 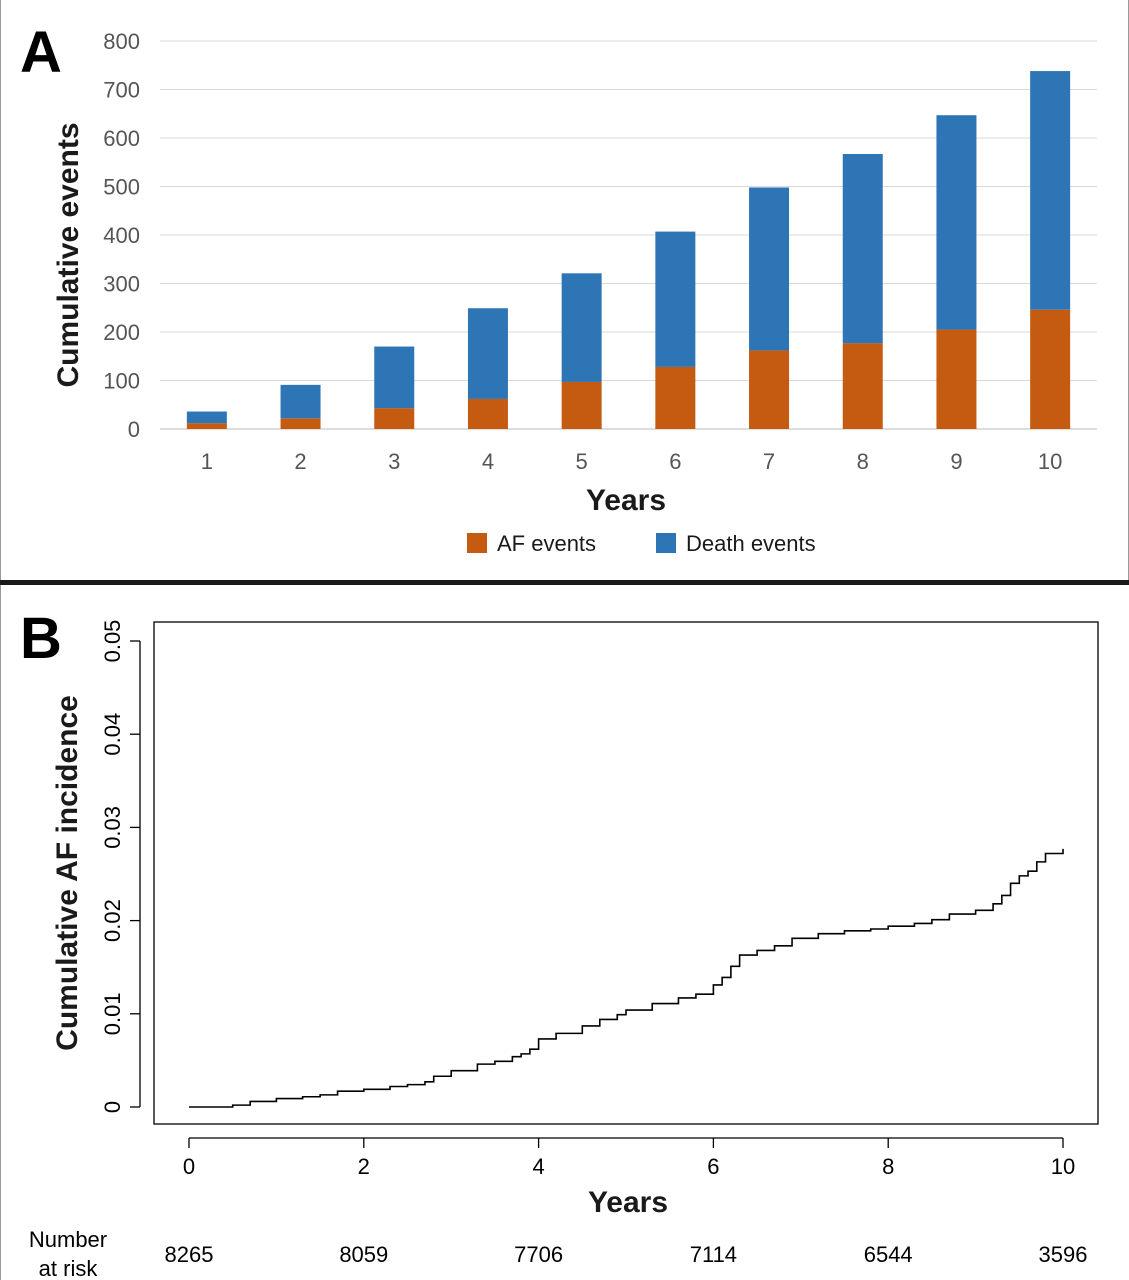 I want to click on a-y-axis-title: Cumulative events, so click(x=68, y=254).